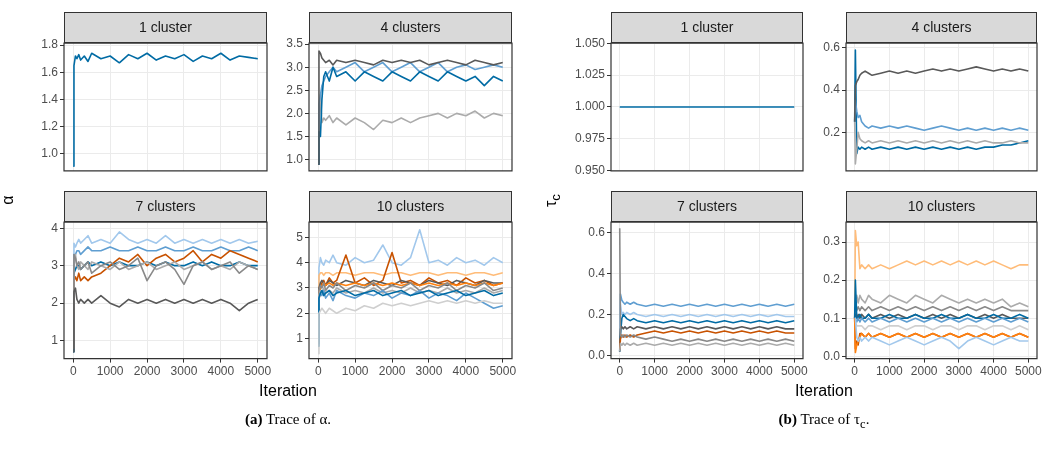 This screenshot has width=1048, height=454. Describe the element at coordinates (590, 74) in the screenshot. I see `y-tick-label: 1.025` at that location.